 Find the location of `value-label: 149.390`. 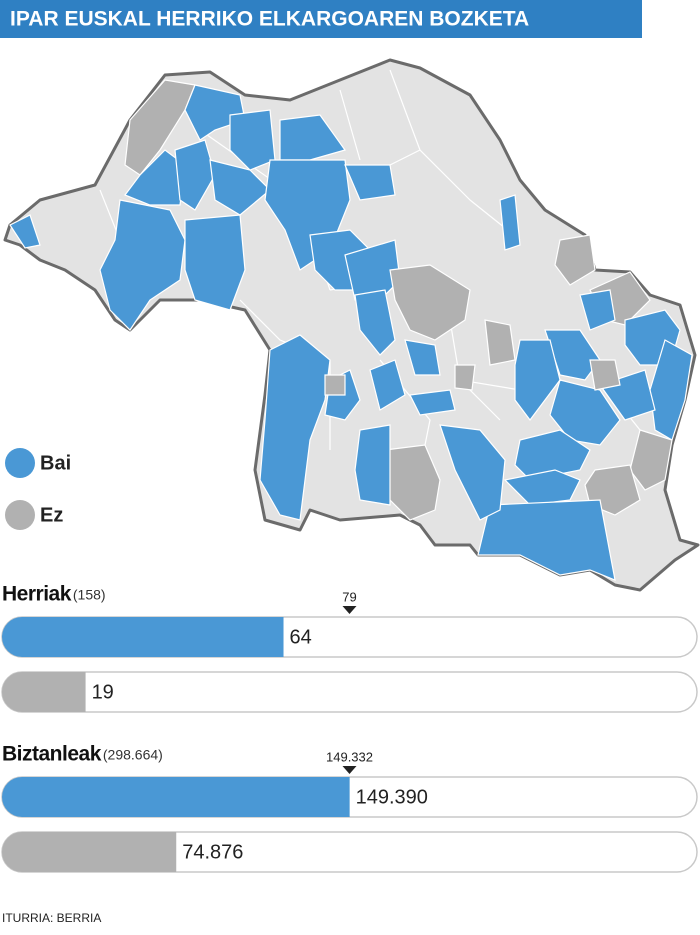

value-label: 149.390 is located at coordinates (392, 797).